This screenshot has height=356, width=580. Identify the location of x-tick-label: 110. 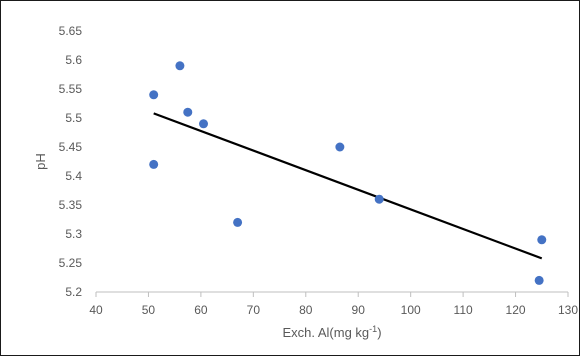
(463, 310).